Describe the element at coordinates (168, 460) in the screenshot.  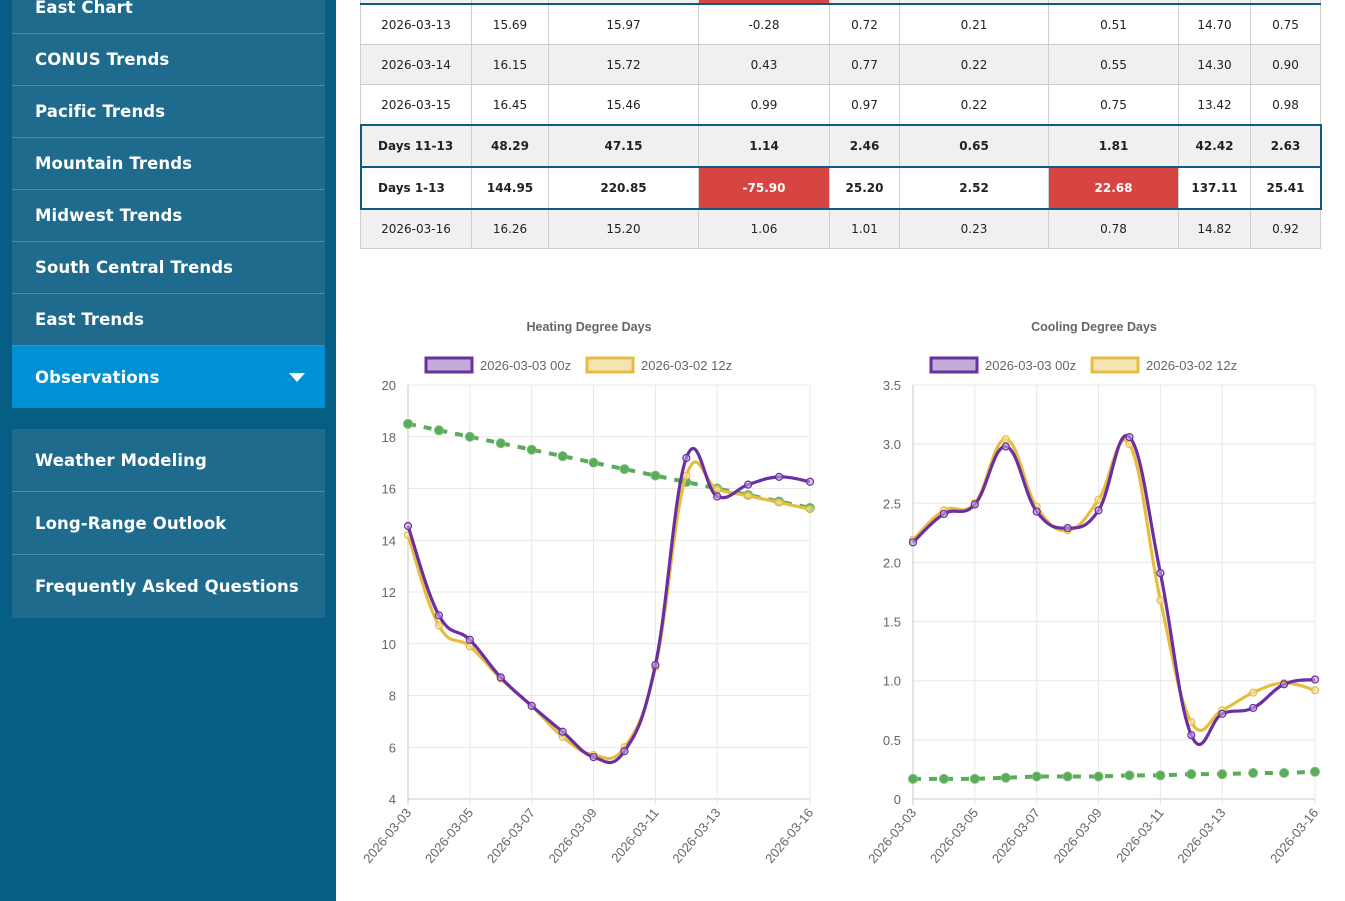
I see `sidebar-item-weather-modeling: Weather Modeling` at that location.